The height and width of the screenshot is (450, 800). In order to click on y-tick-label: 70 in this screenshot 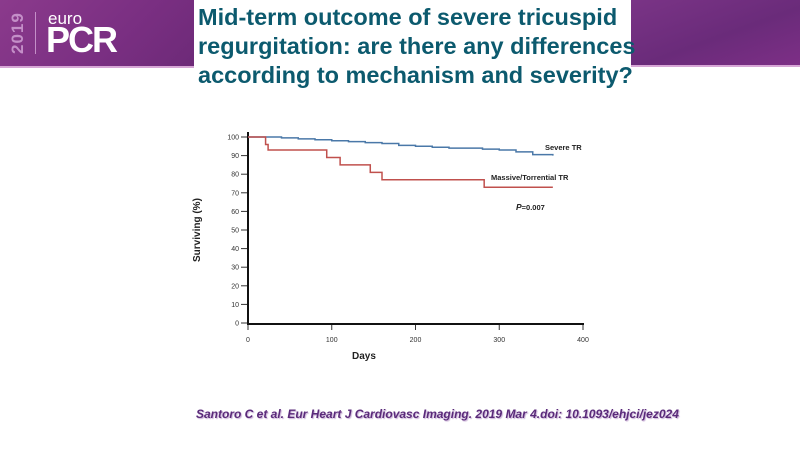, I will do `click(235, 193)`.